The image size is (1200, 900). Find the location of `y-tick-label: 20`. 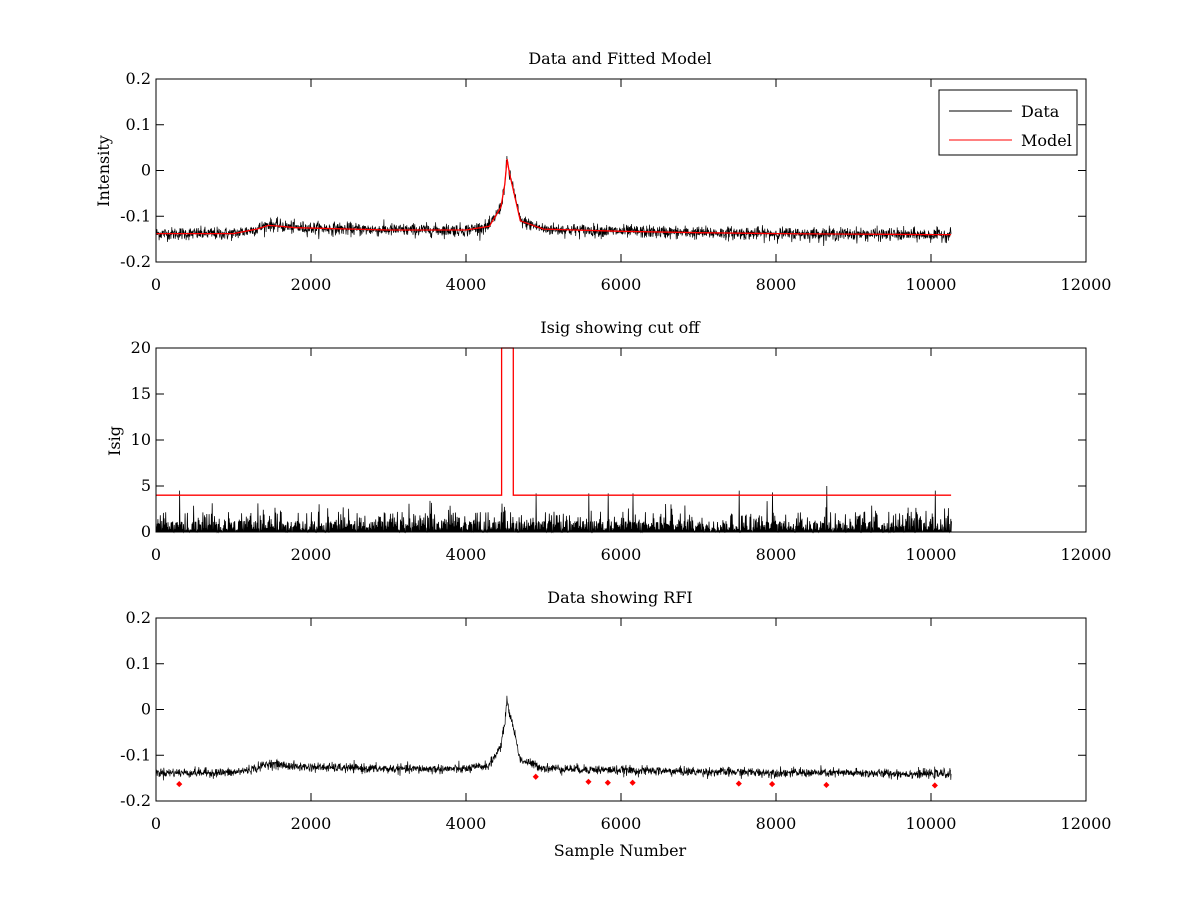

y-tick-label: 20 is located at coordinates (141, 347).